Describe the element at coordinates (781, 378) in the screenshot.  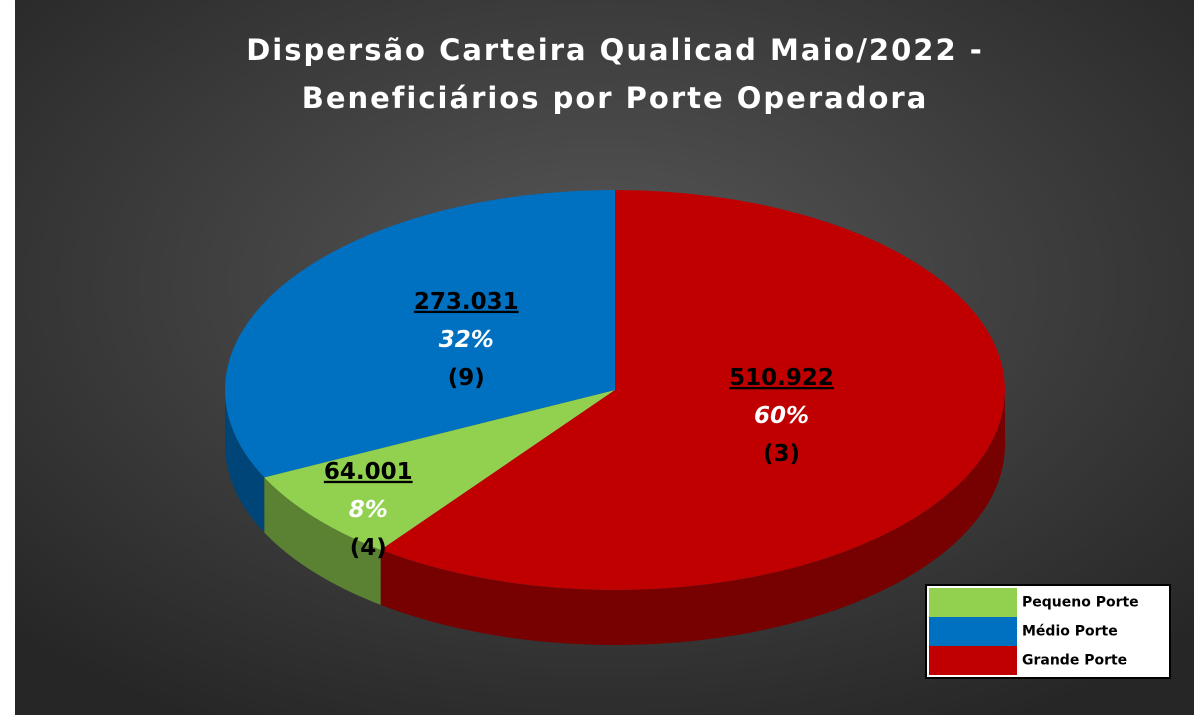
I see `value-label: 510.922` at that location.